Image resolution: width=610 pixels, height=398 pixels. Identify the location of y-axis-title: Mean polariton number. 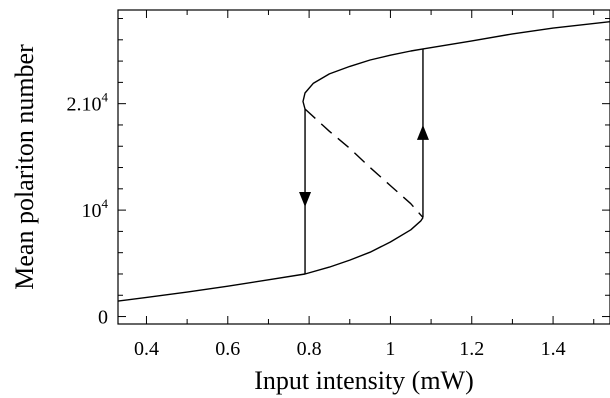
(24, 167).